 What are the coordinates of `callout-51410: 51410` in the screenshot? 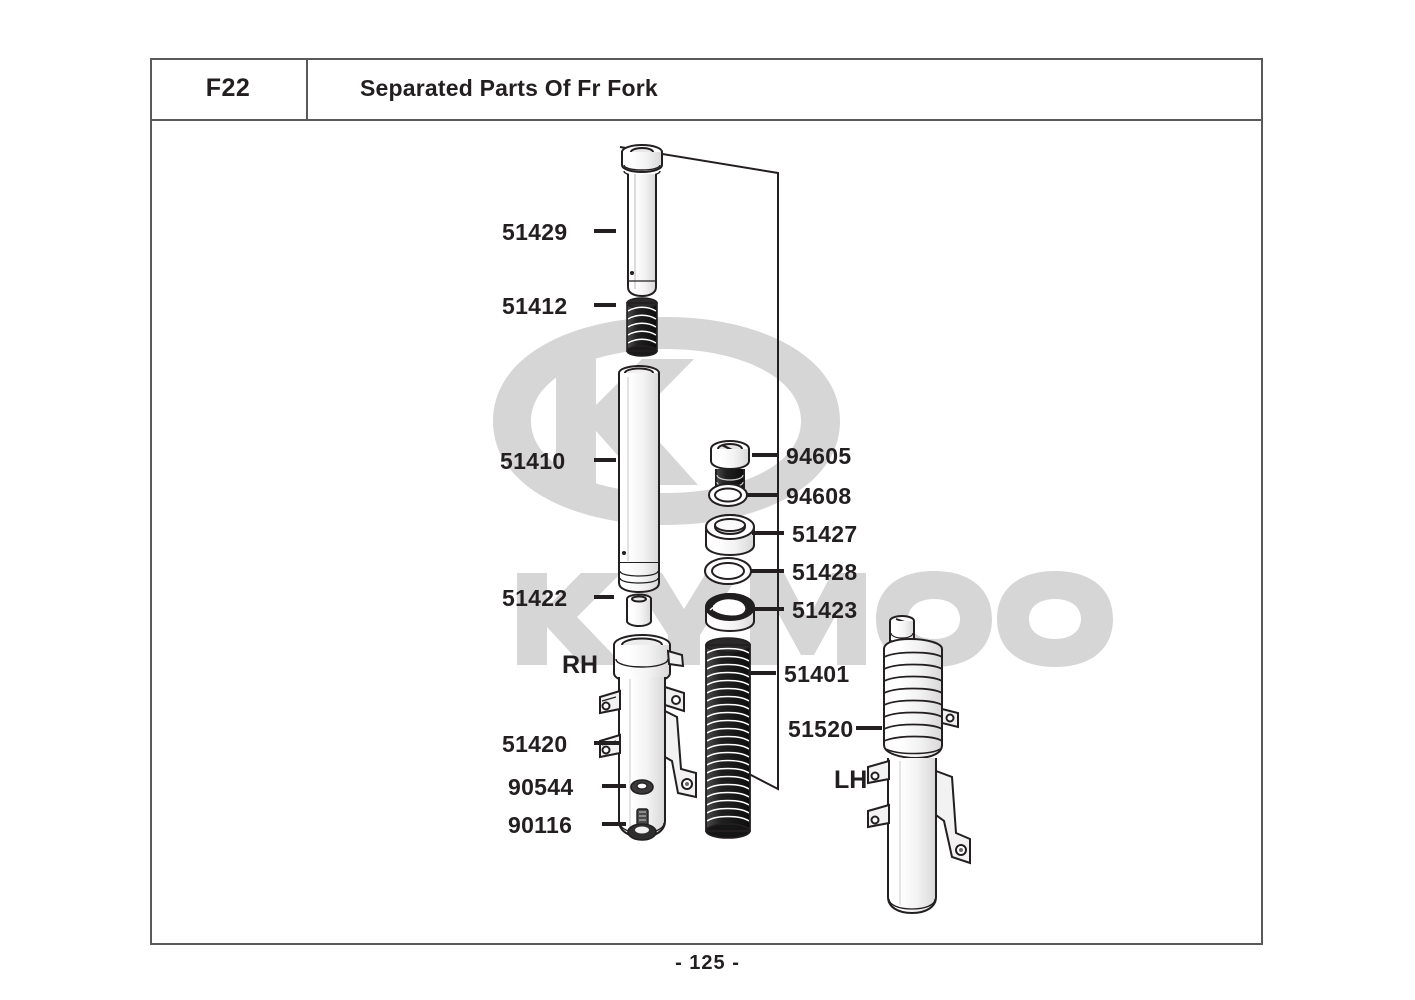 It's located at (533, 461).